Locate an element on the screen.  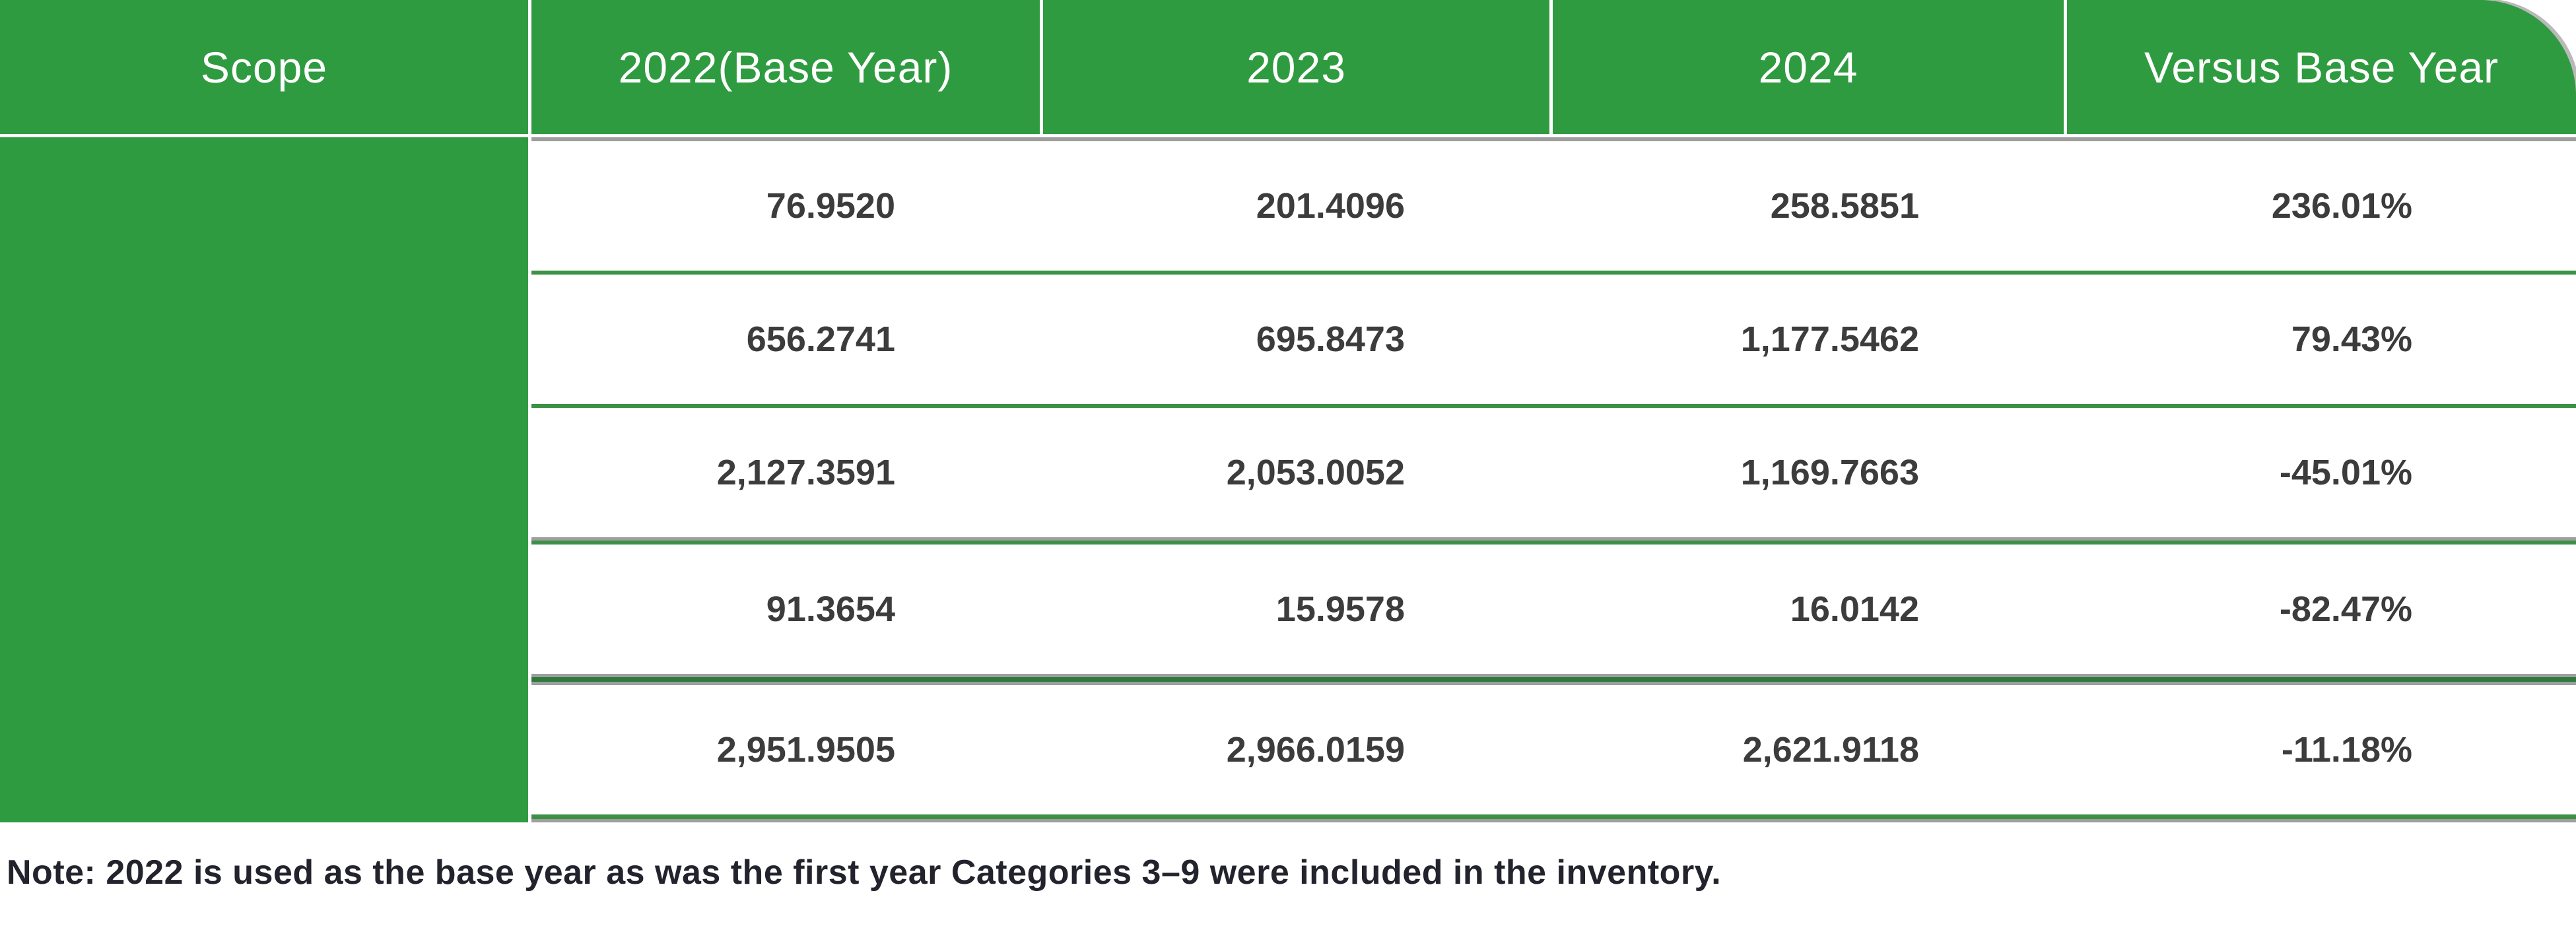
cell-r1-versus: 236.01% is located at coordinates (2341, 206).